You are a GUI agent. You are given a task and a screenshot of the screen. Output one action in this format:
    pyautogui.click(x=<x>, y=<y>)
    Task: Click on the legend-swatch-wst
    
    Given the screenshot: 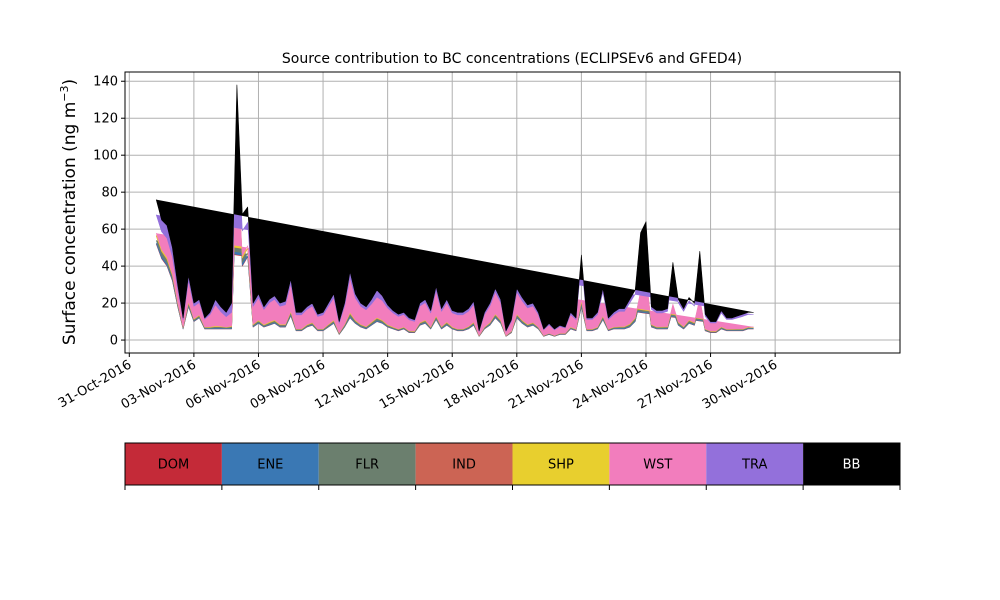 What is the action you would take?
    pyautogui.click(x=658, y=464)
    